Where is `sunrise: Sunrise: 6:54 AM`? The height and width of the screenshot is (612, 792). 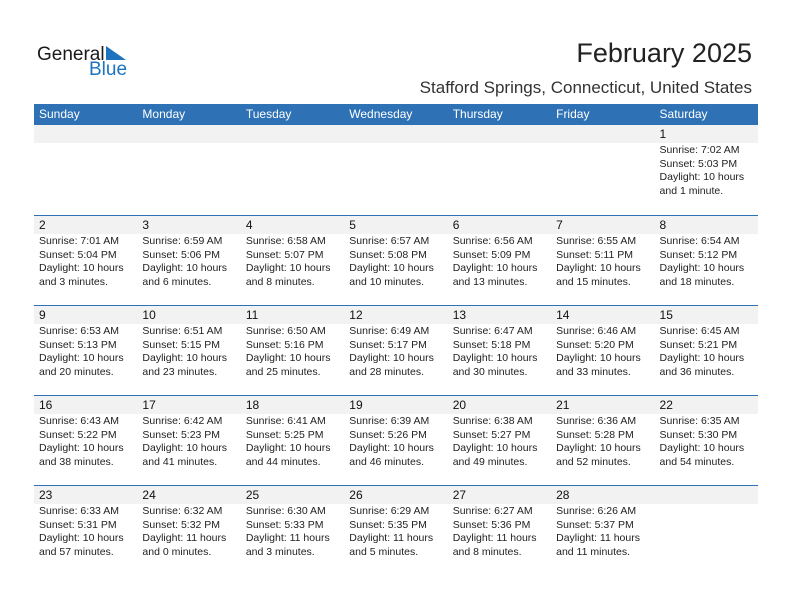
sunrise: Sunrise: 6:54 AM is located at coordinates (699, 241).